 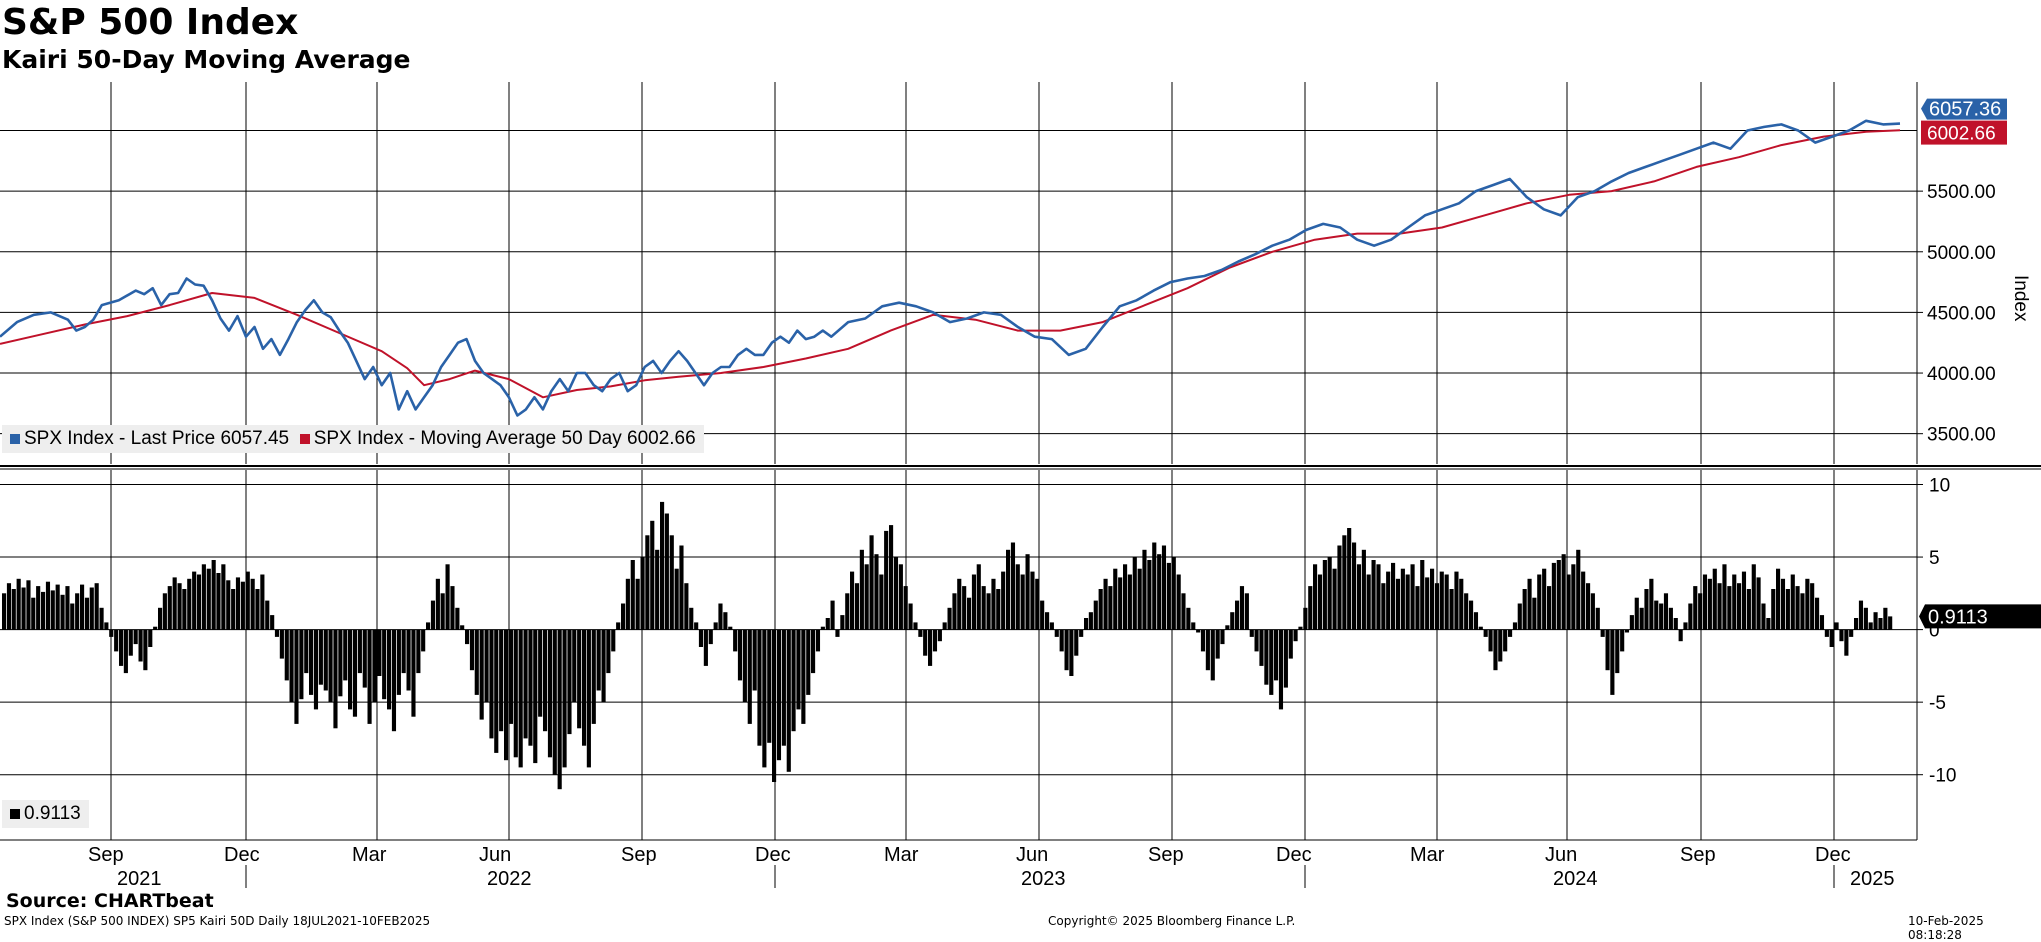 What do you see at coordinates (1043, 879) in the screenshot?
I see `x-year-label: 2023` at bounding box center [1043, 879].